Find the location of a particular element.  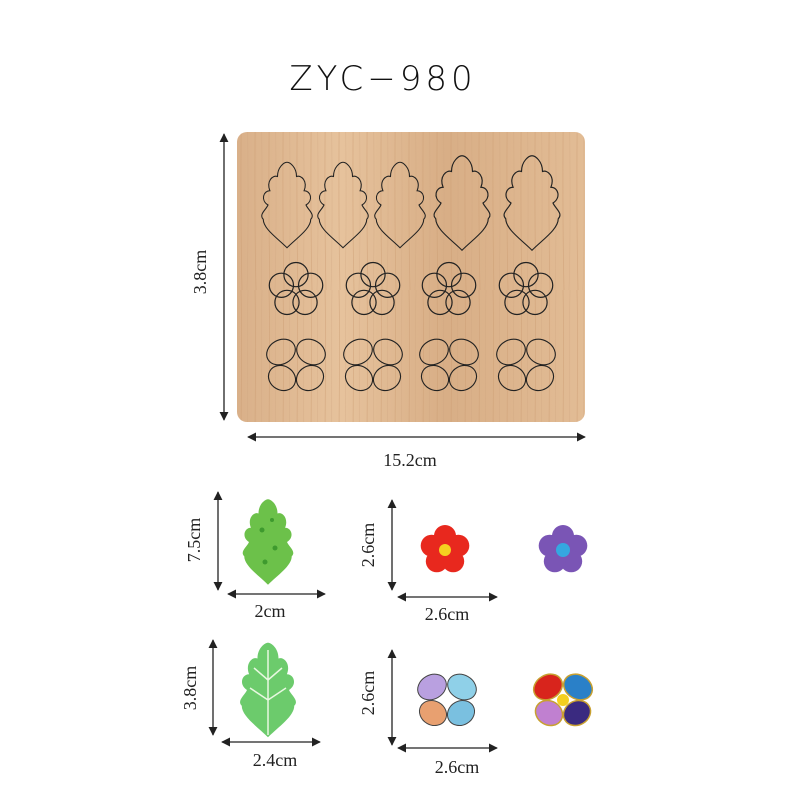

sample-height: 7.5cm is located at coordinates (194, 540).